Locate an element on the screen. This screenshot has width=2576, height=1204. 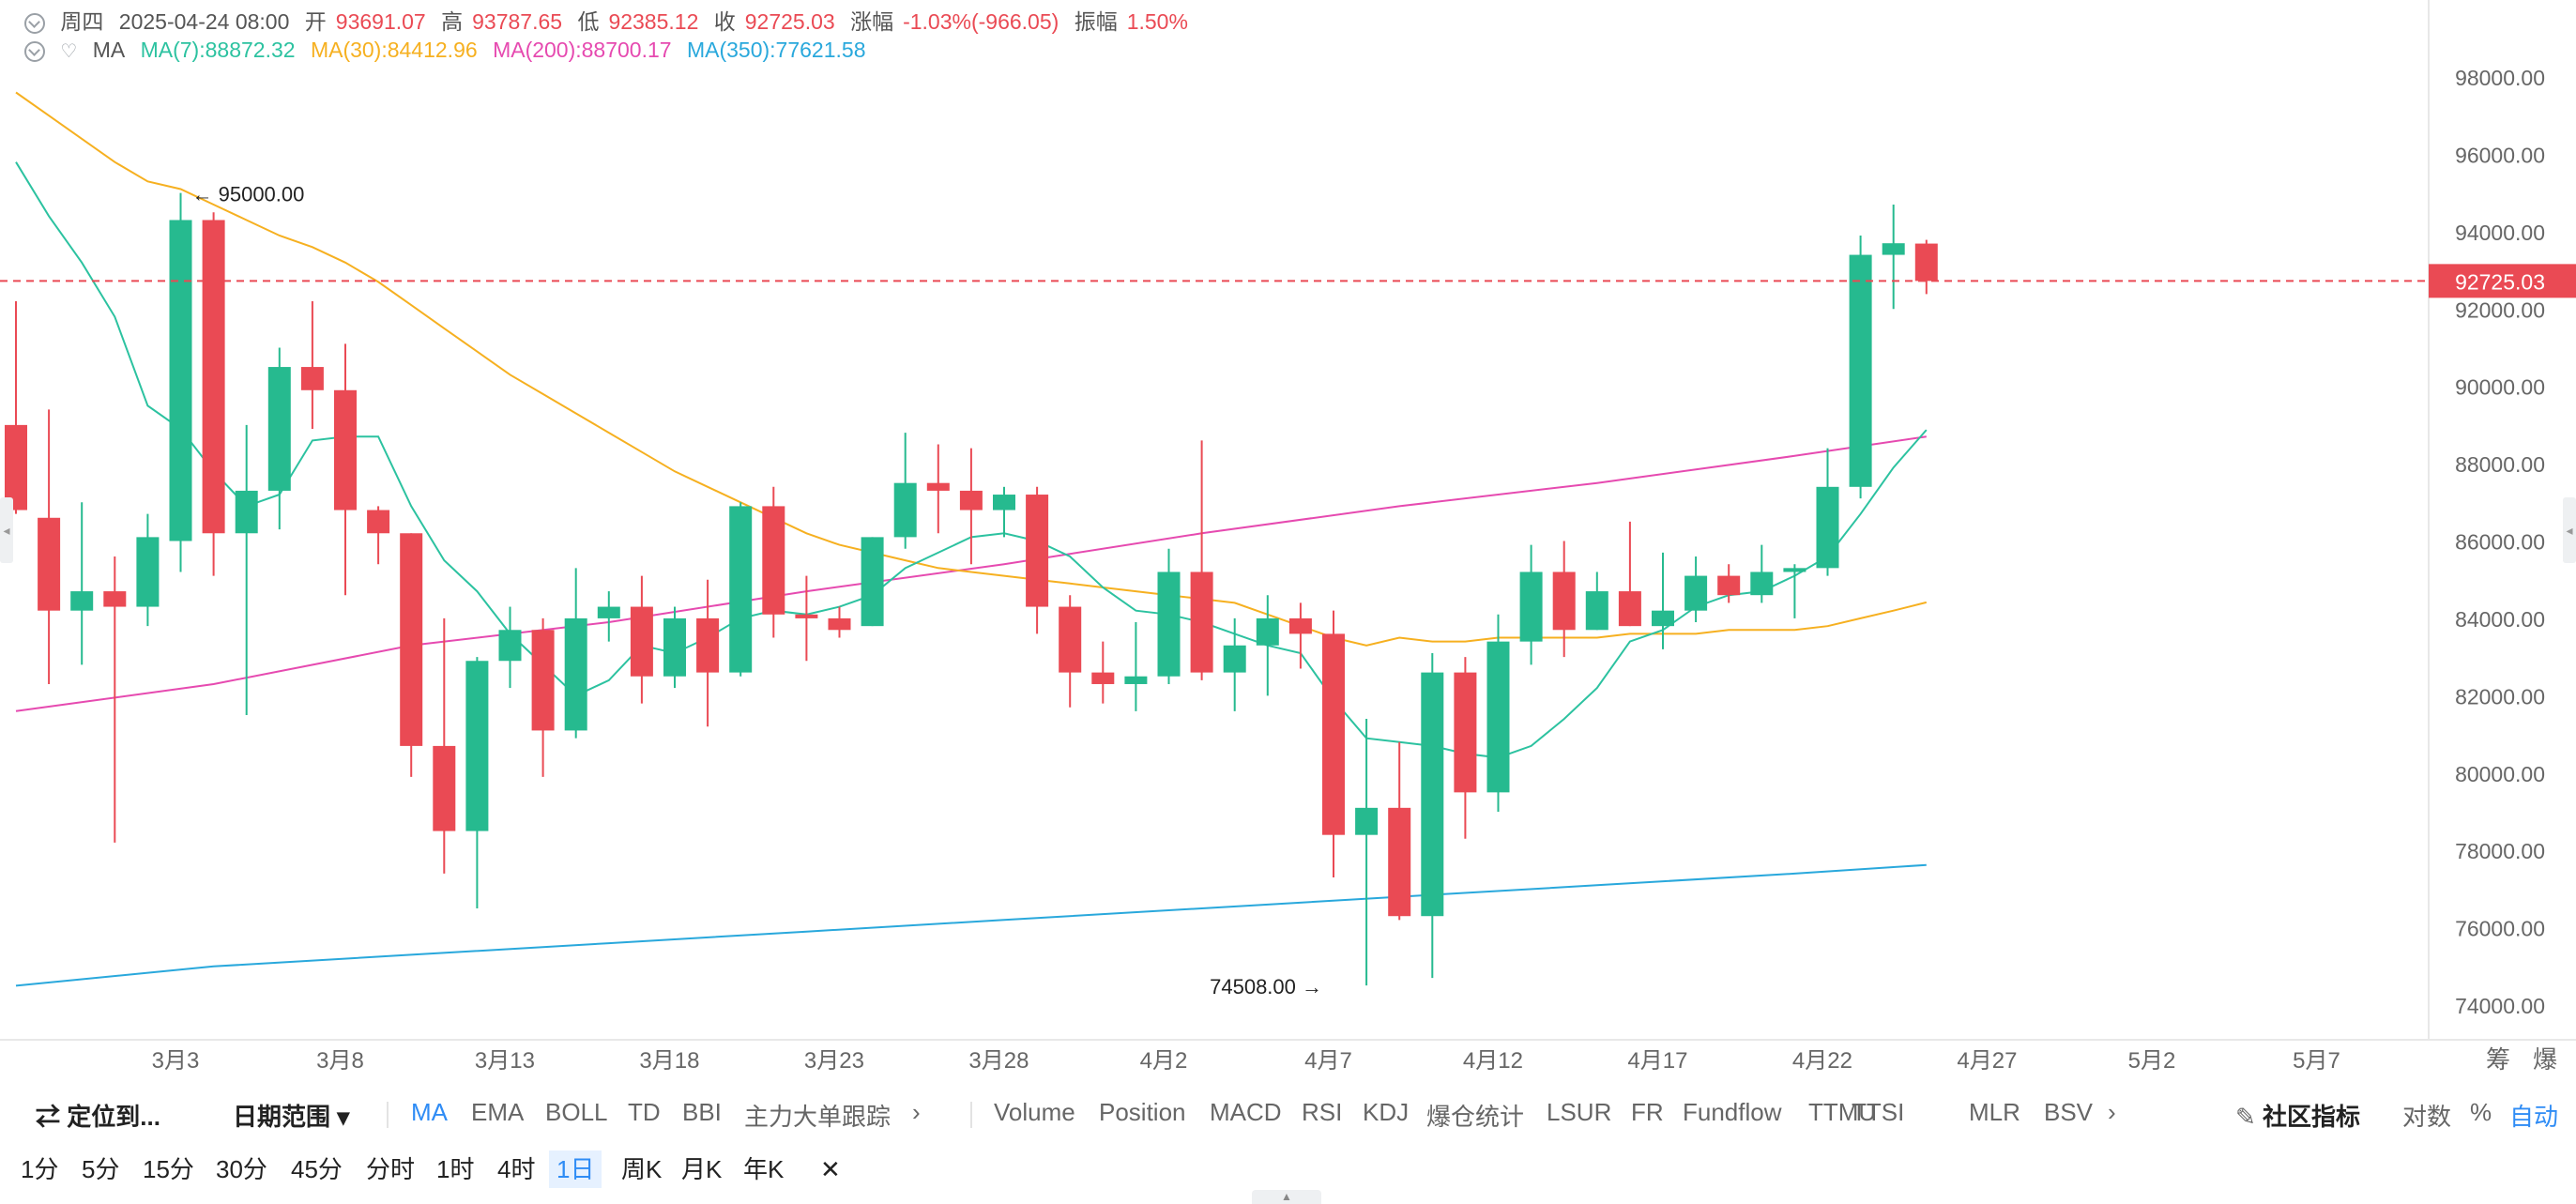
period-10: 周K is located at coordinates (642, 1169).